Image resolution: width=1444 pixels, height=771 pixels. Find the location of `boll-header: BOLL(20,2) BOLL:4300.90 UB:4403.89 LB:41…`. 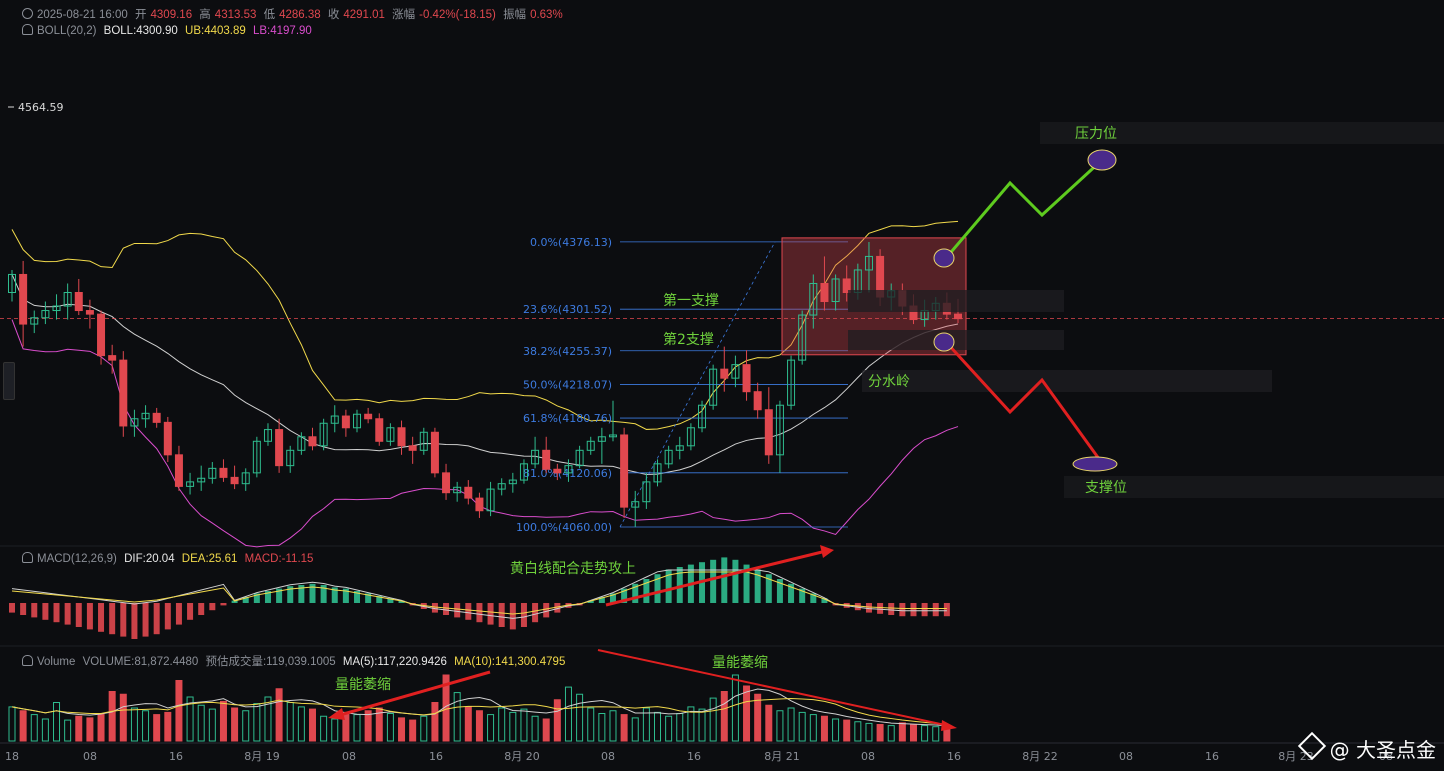

boll-header: BOLL(20,2) BOLL:4300.90 UB:4403.89 LB:41… is located at coordinates (169, 30).